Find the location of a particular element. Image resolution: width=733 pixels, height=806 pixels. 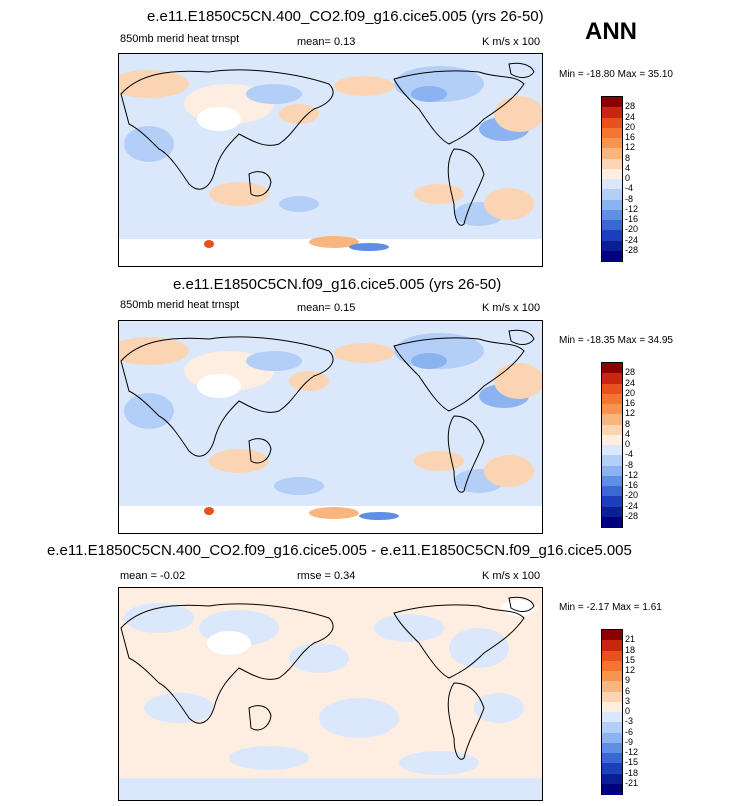

colorbar-tick-label: 18 is located at coordinates (630, 649).